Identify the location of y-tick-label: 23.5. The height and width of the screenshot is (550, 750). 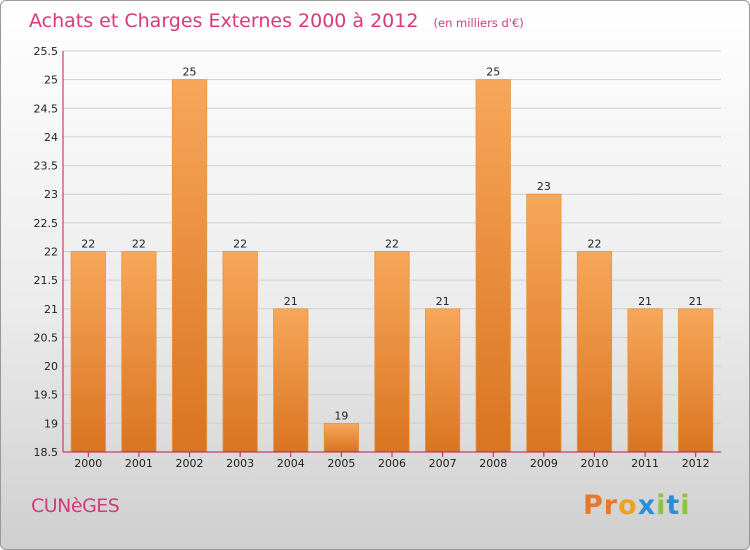
(46, 166).